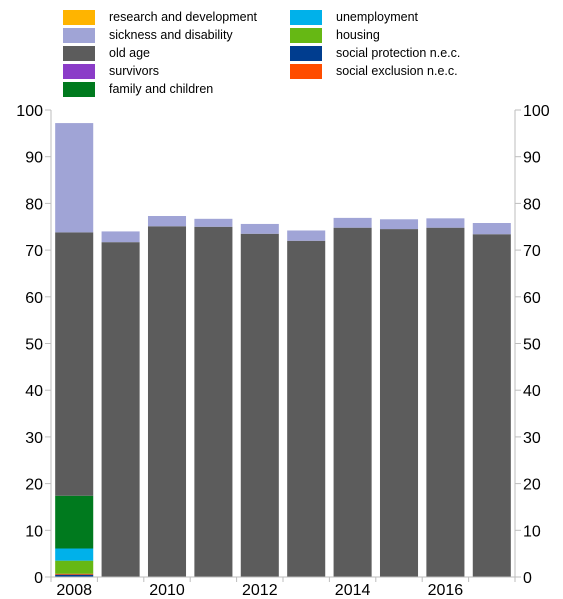 The image size is (563, 599). Describe the element at coordinates (532, 485) in the screenshot. I see `y-tick-label-right: 20` at that location.